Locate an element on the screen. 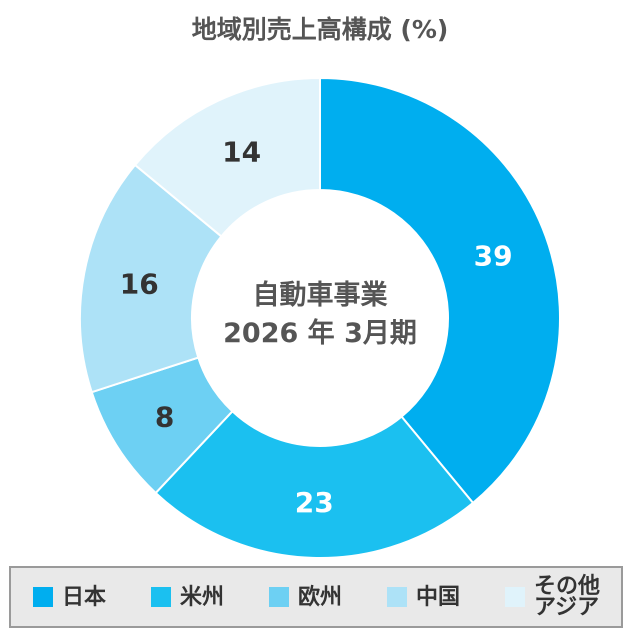 This screenshot has width=640, height=640. slice-value-label-1: 23 is located at coordinates (314, 502).